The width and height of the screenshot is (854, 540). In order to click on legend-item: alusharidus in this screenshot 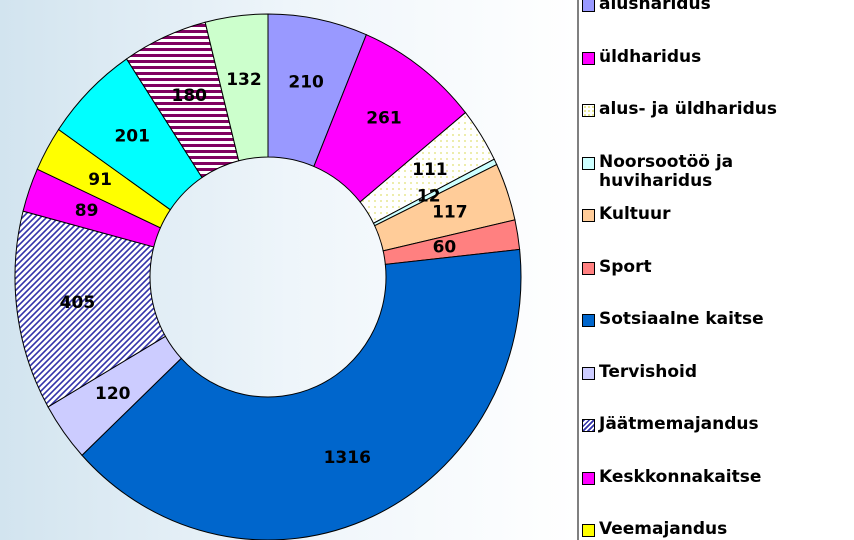, I will do `click(689, 7)`.